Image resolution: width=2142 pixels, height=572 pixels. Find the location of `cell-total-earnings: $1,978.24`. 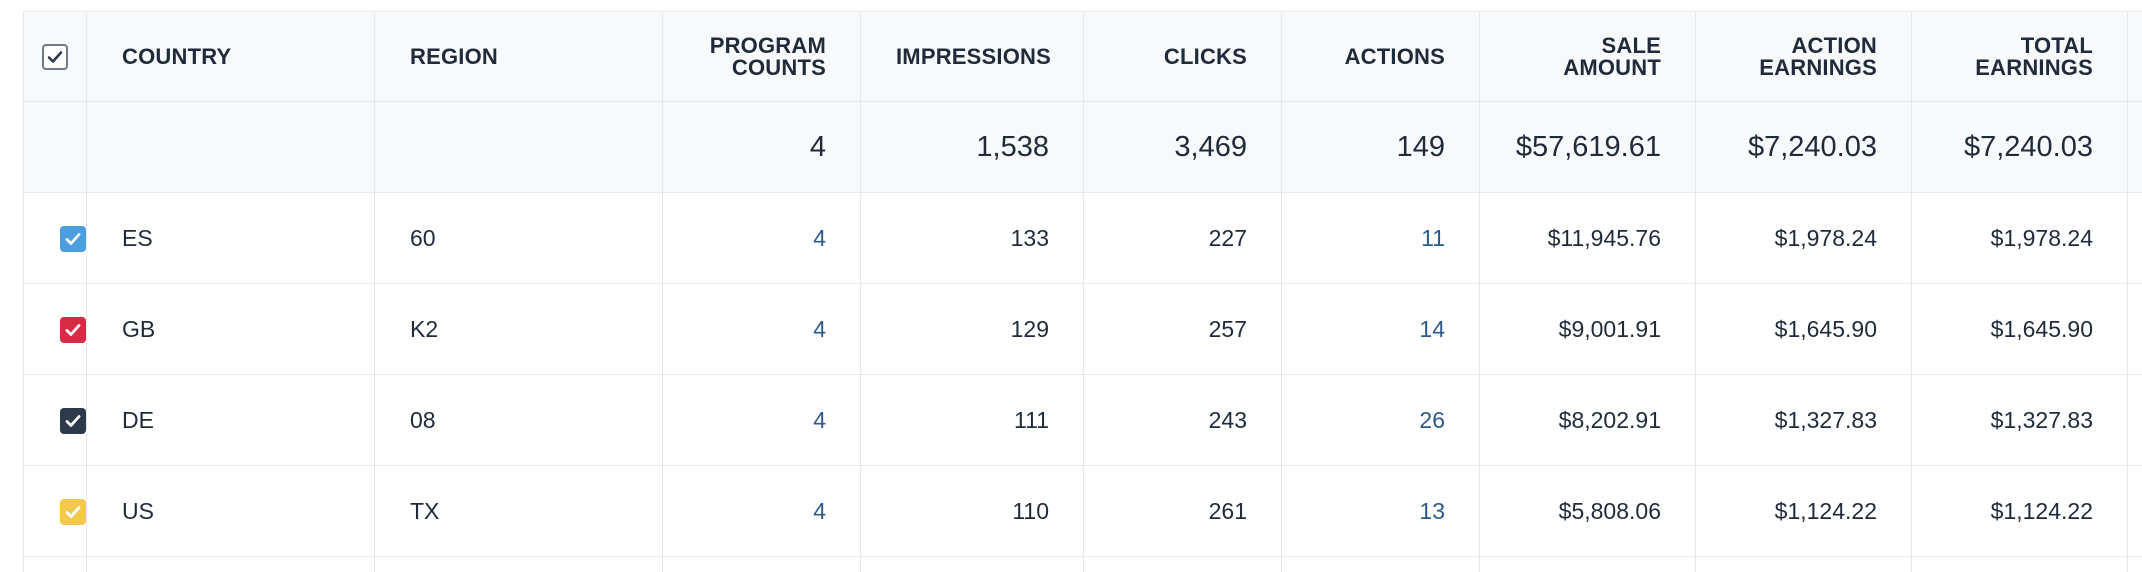

cell-total-earnings: $1,978.24 is located at coordinates (2019, 238).